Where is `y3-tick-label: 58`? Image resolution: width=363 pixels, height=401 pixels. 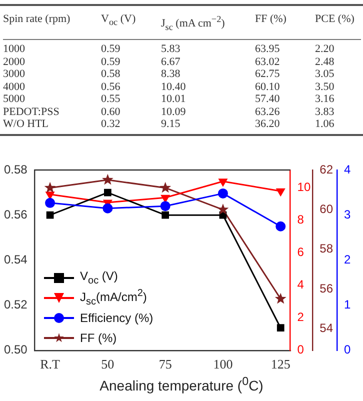
y3-tick-label: 58 is located at coordinates (327, 249).